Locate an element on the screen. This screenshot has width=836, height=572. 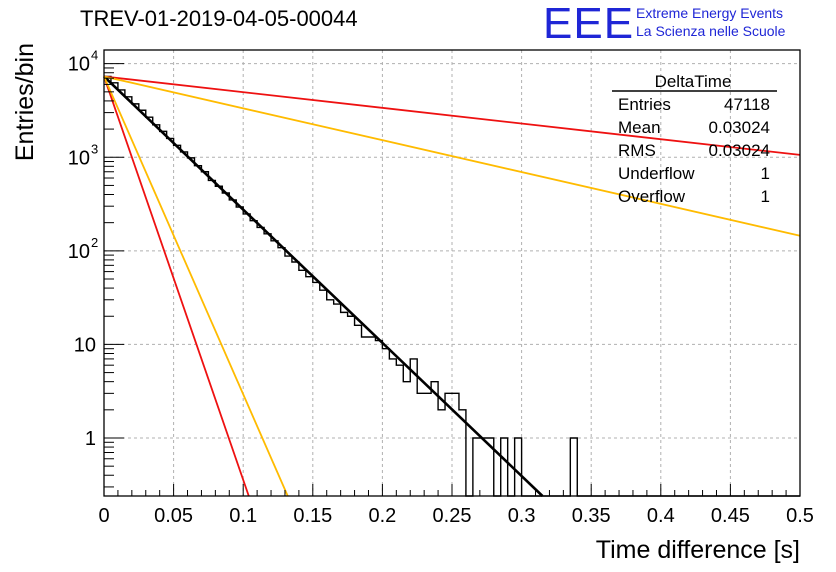
stats-label: Mean is located at coordinates (639, 127).